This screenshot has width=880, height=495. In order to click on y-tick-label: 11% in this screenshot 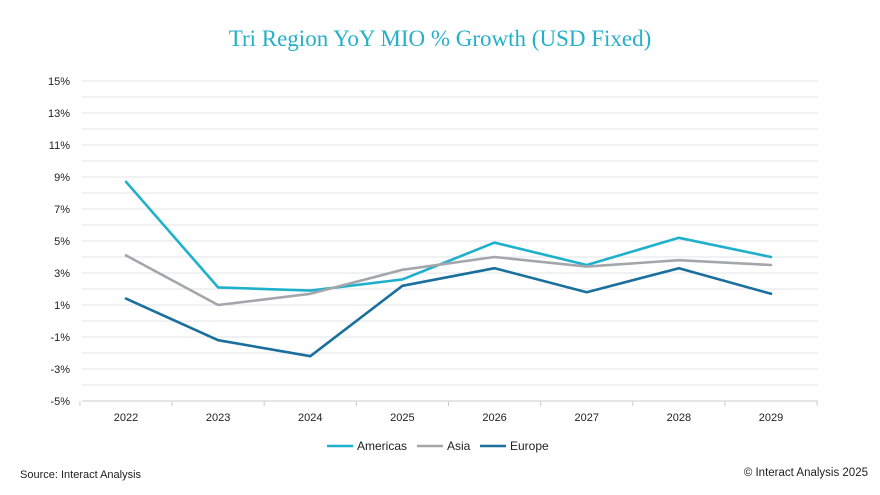, I will do `click(59, 146)`.